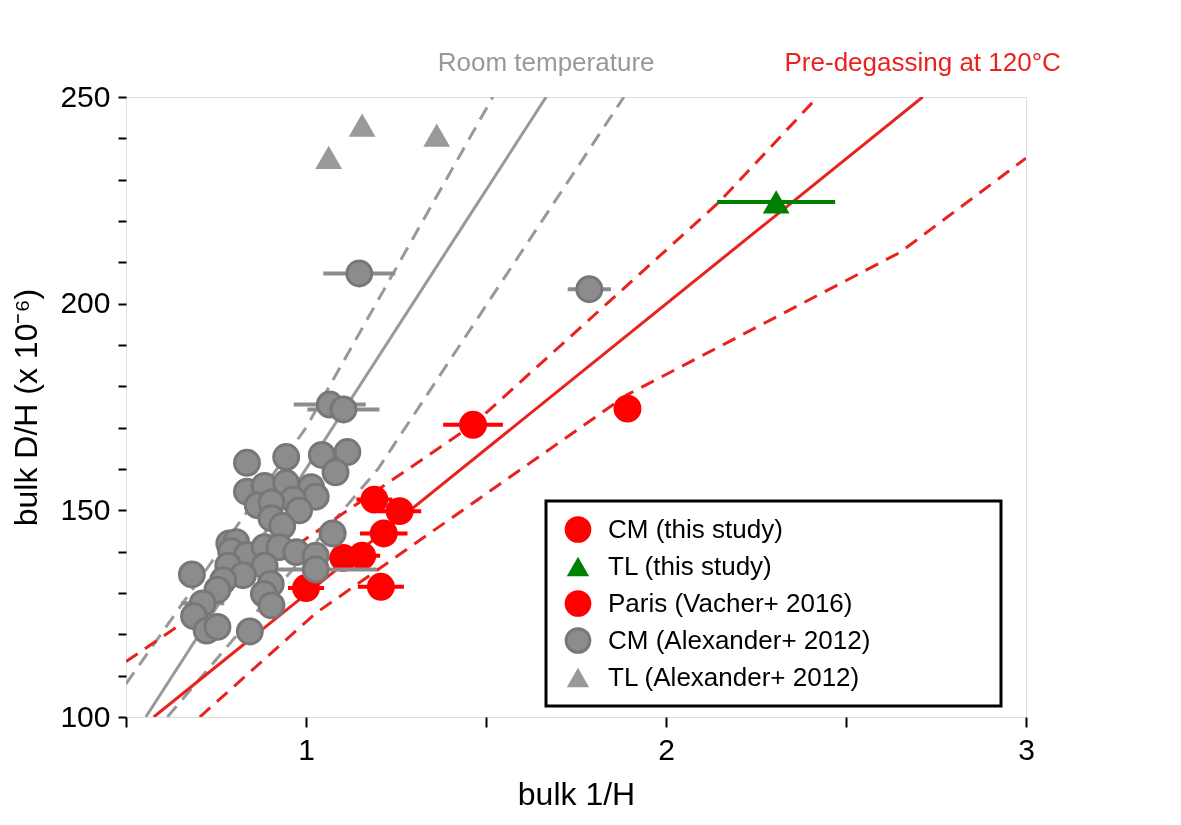 The width and height of the screenshot is (1181, 825). Describe the element at coordinates (922, 62) in the screenshot. I see `series-label: Pre-degassing at 120°C` at that location.